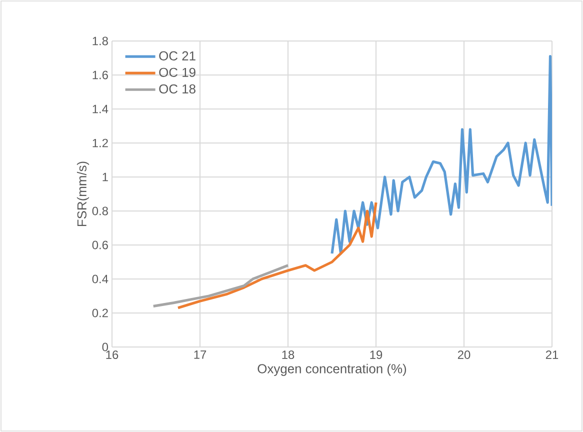 The width and height of the screenshot is (583, 432). What do you see at coordinates (100, 245) in the screenshot?
I see `y-tick-label: 0.6` at bounding box center [100, 245].